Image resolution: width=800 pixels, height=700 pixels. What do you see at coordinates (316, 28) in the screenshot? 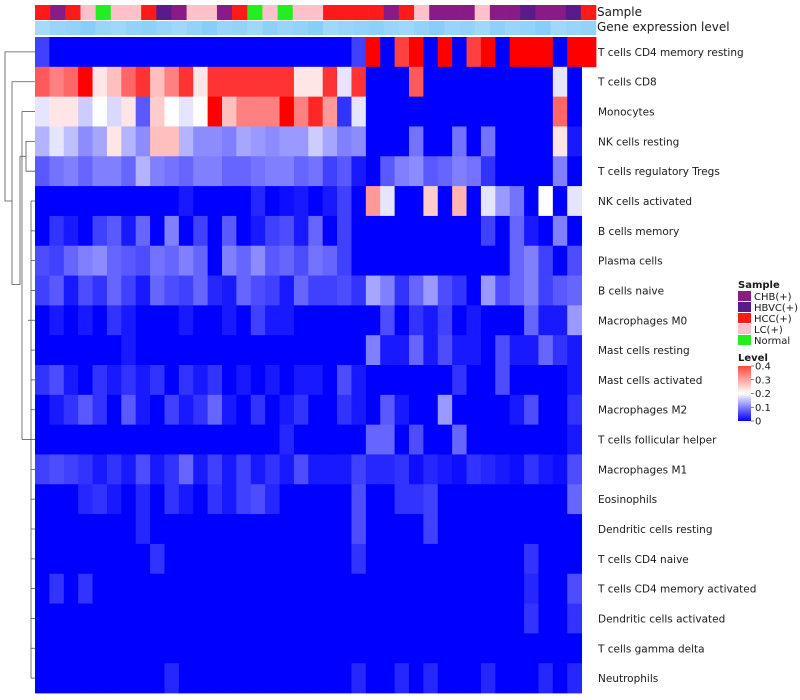
I see `gene-expression-annotation-bar` at bounding box center [316, 28].